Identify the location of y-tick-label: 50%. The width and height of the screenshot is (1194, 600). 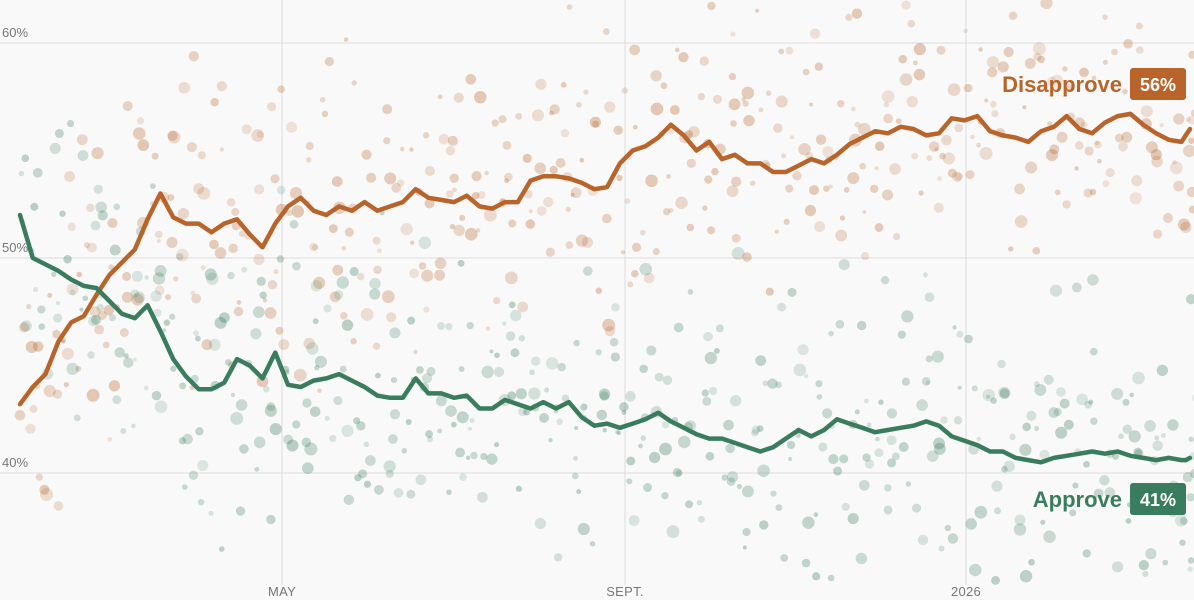
(15, 247).